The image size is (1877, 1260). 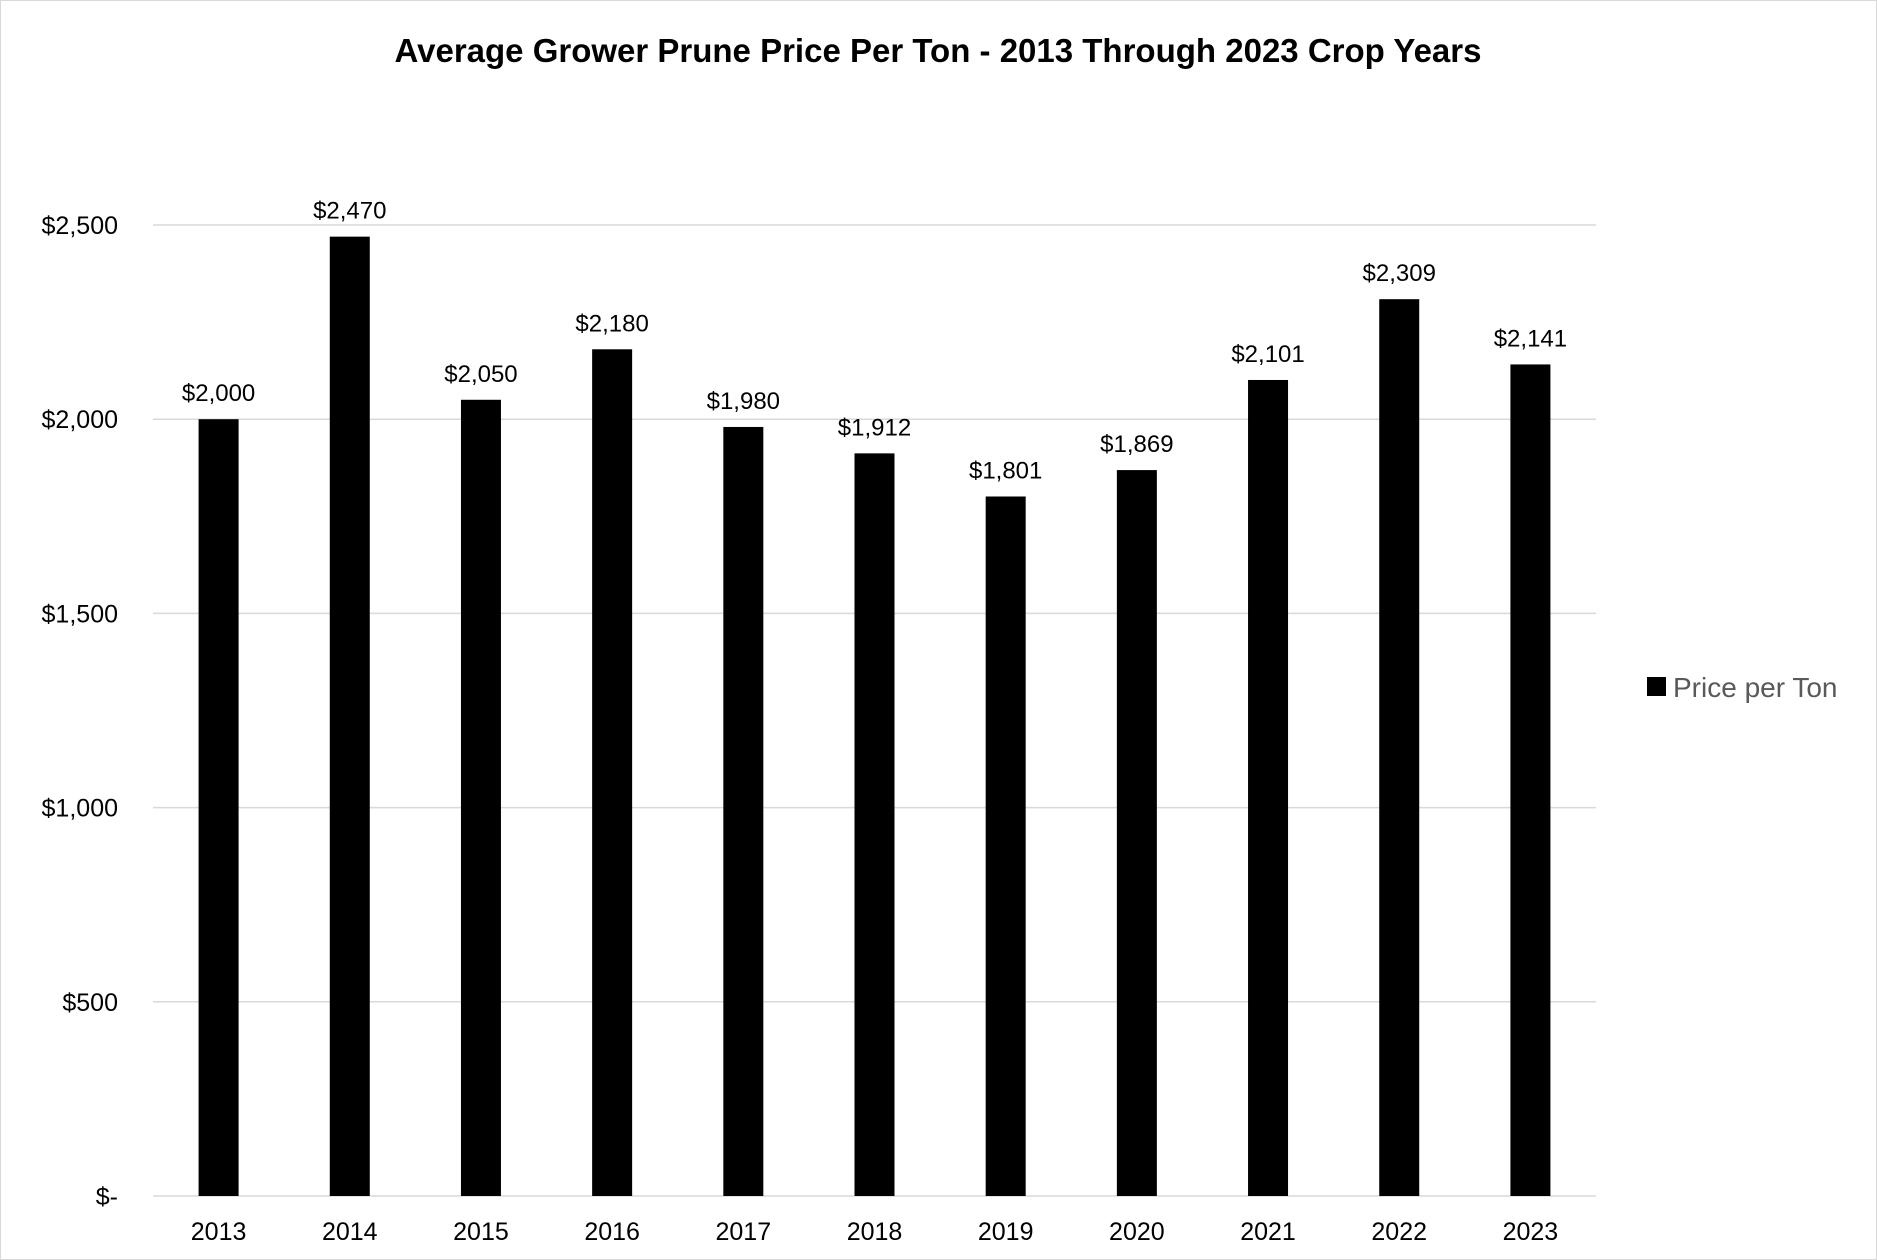 I want to click on data-label-2023: $2,141, so click(x=1530, y=338).